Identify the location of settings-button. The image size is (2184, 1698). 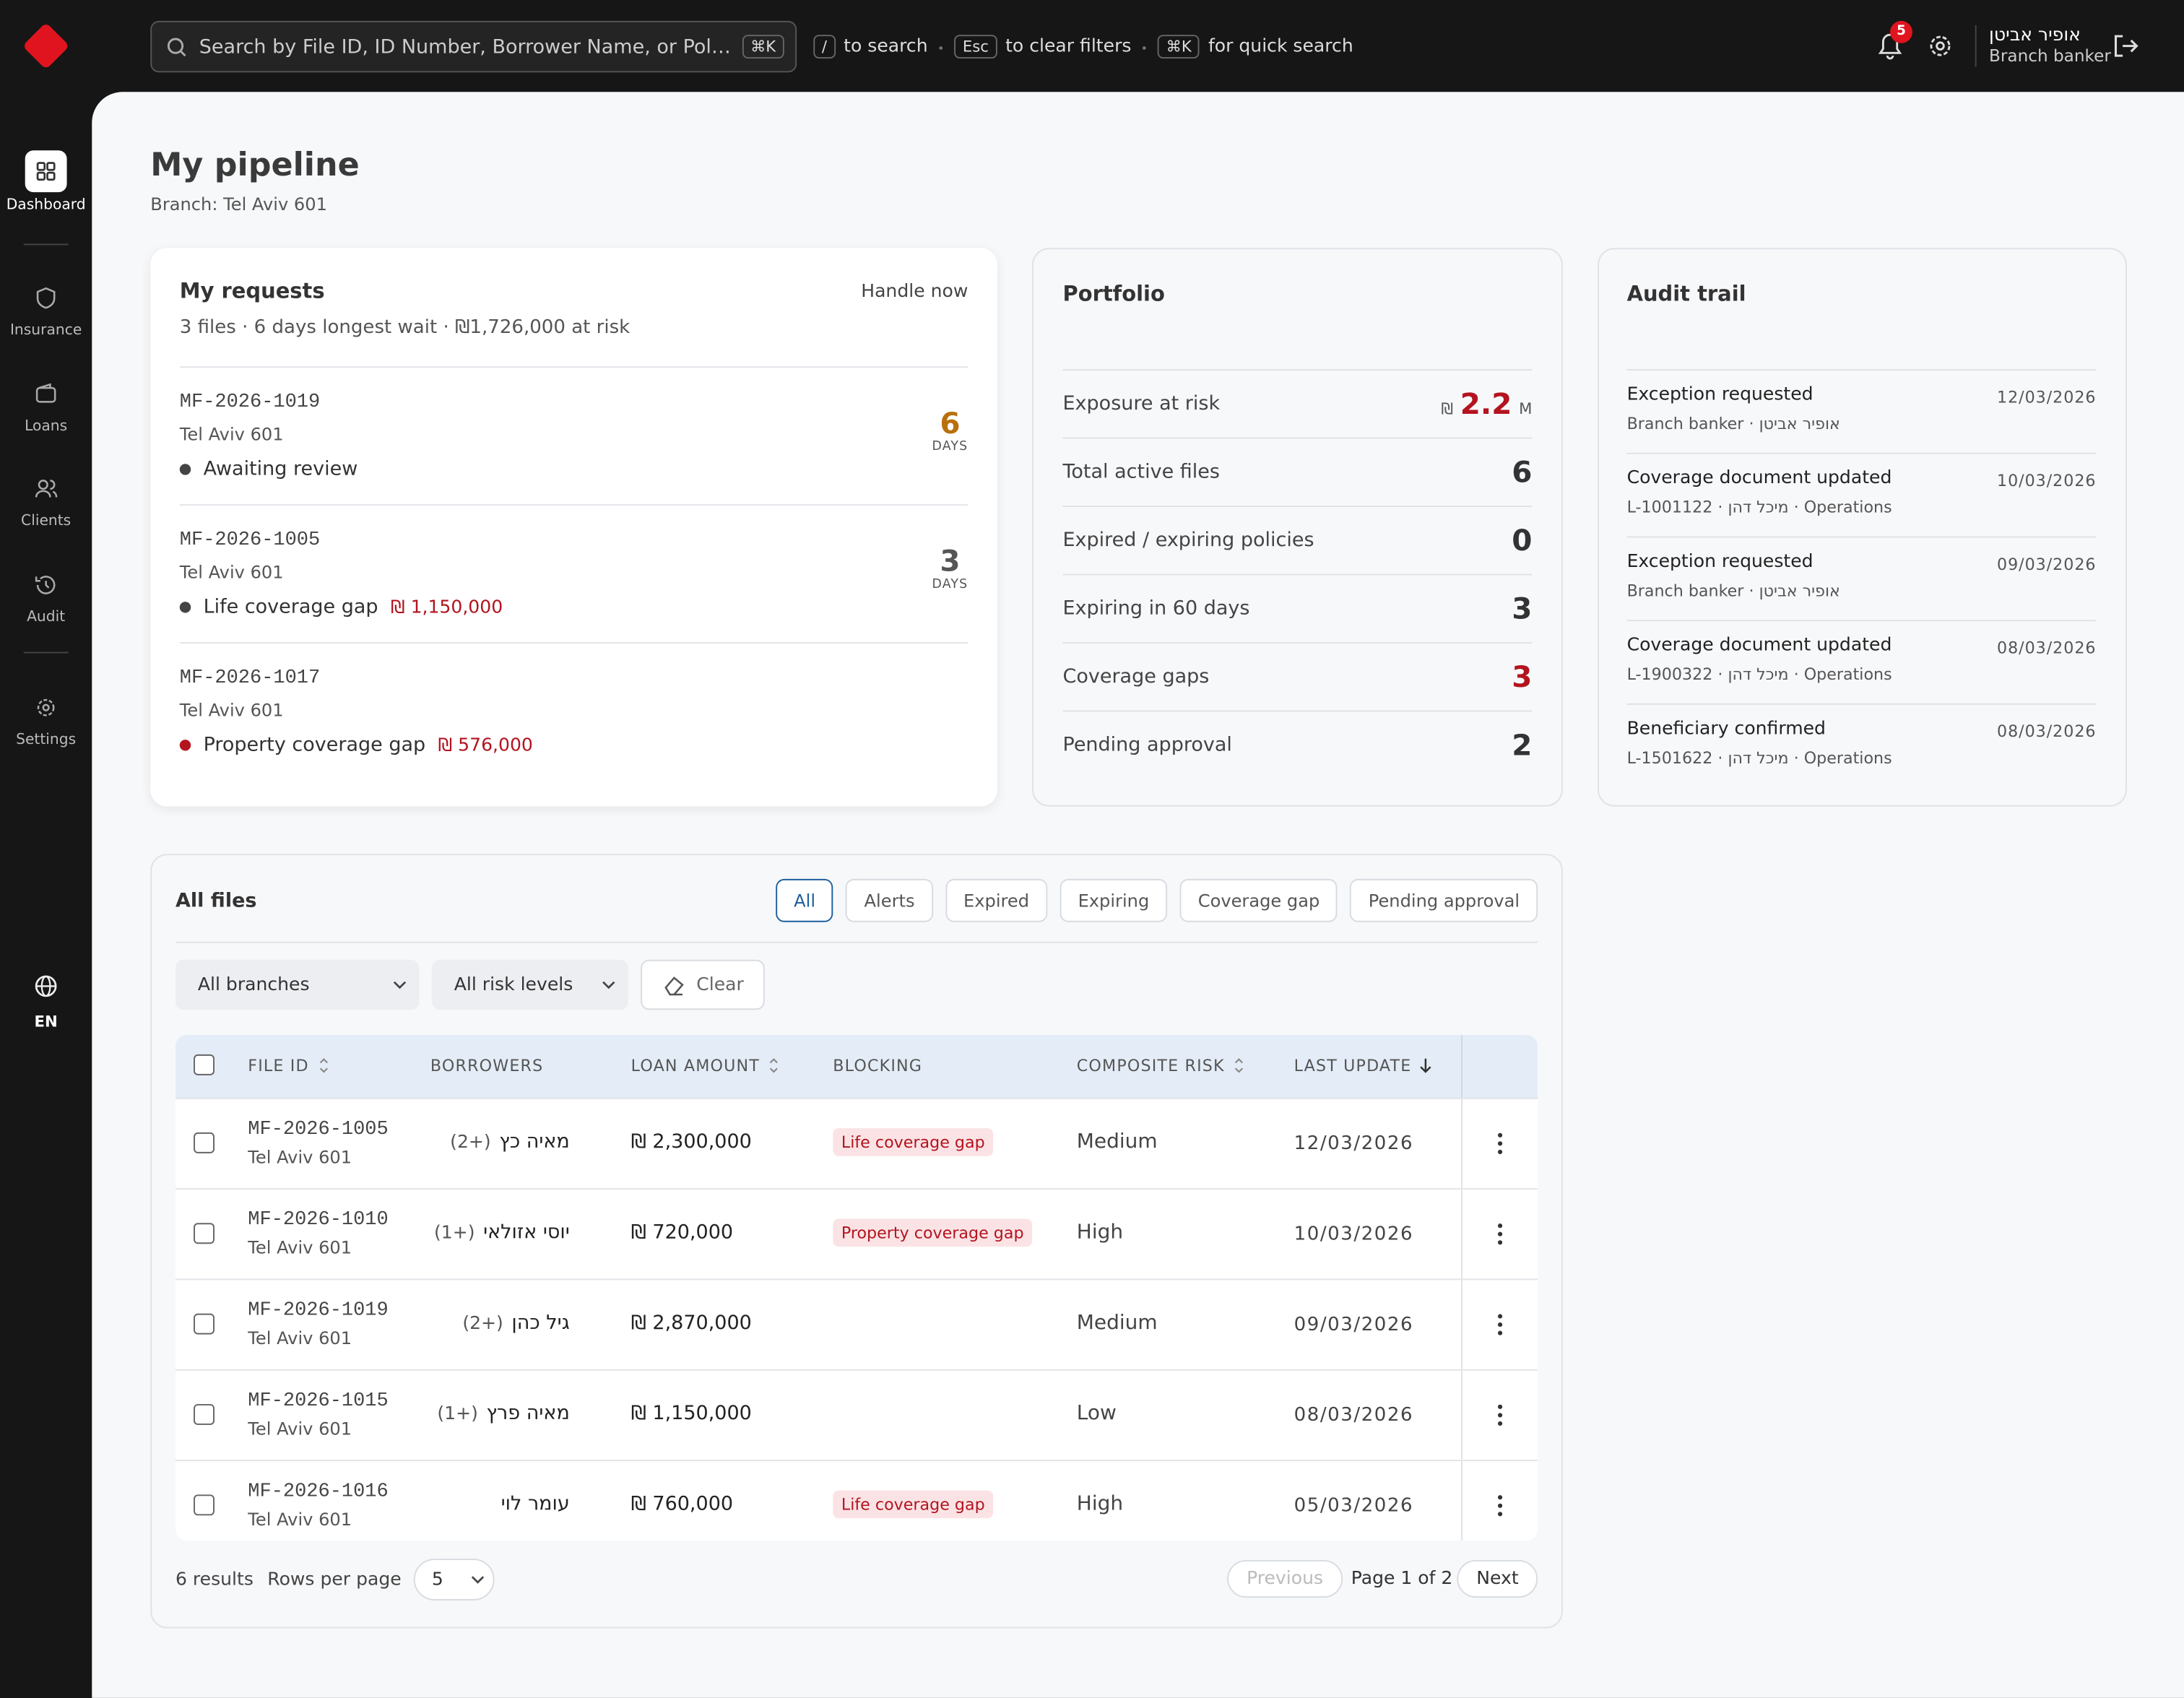
(1940, 45).